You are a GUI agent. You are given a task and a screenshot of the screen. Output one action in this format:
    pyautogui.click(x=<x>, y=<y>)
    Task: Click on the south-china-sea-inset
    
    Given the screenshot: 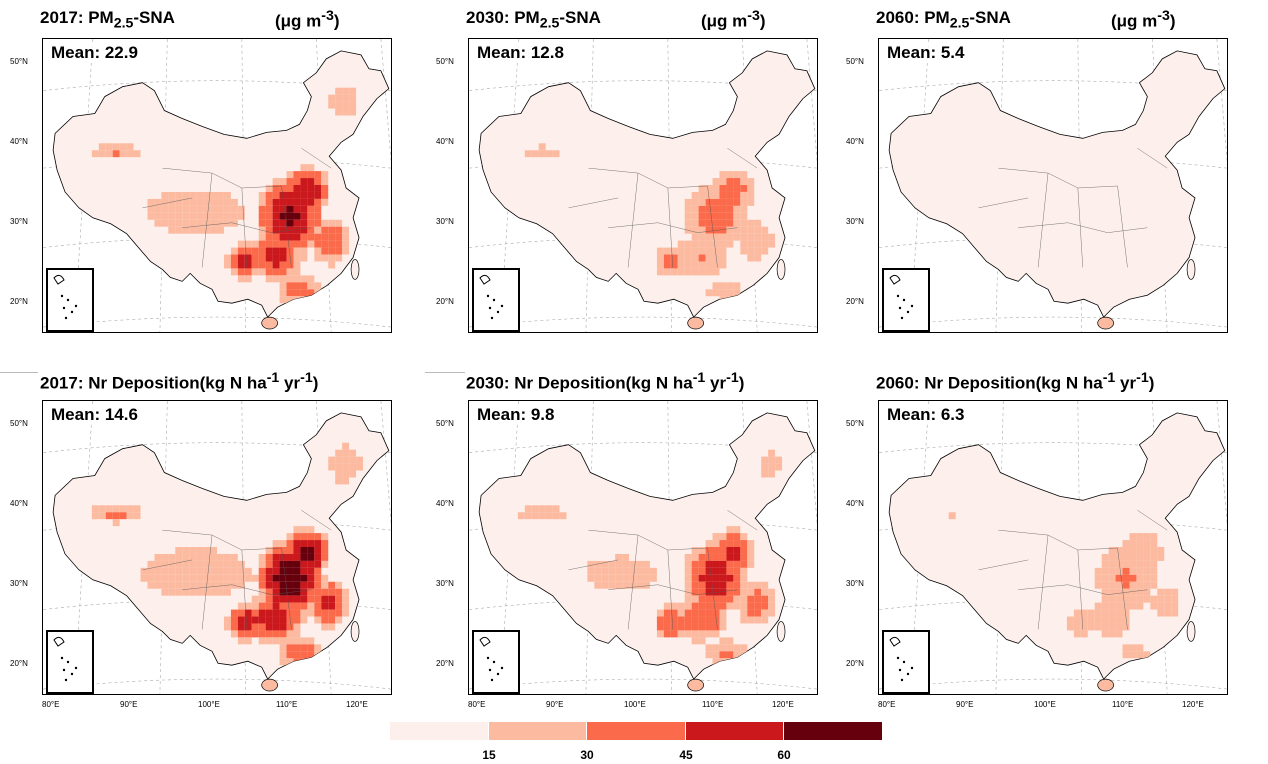 What is the action you would take?
    pyautogui.click(x=906, y=300)
    